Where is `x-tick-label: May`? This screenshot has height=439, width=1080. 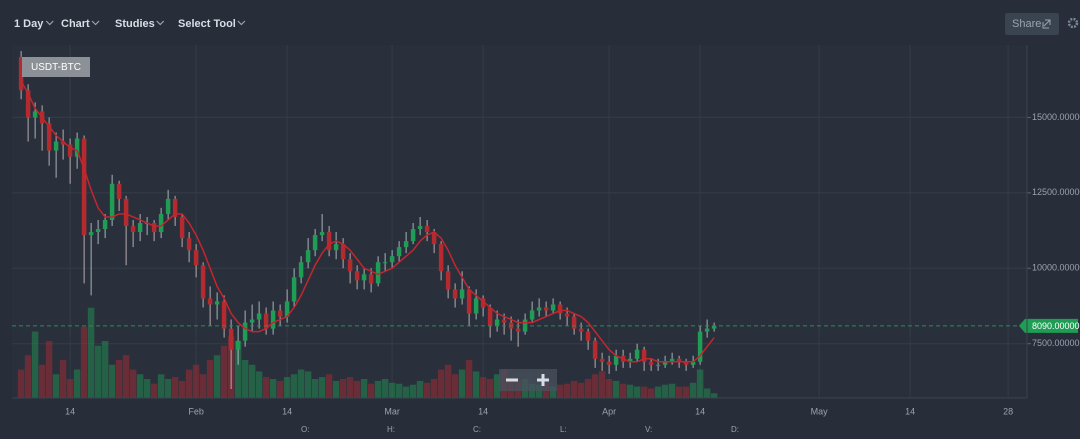 x-tick-label: May is located at coordinates (820, 411).